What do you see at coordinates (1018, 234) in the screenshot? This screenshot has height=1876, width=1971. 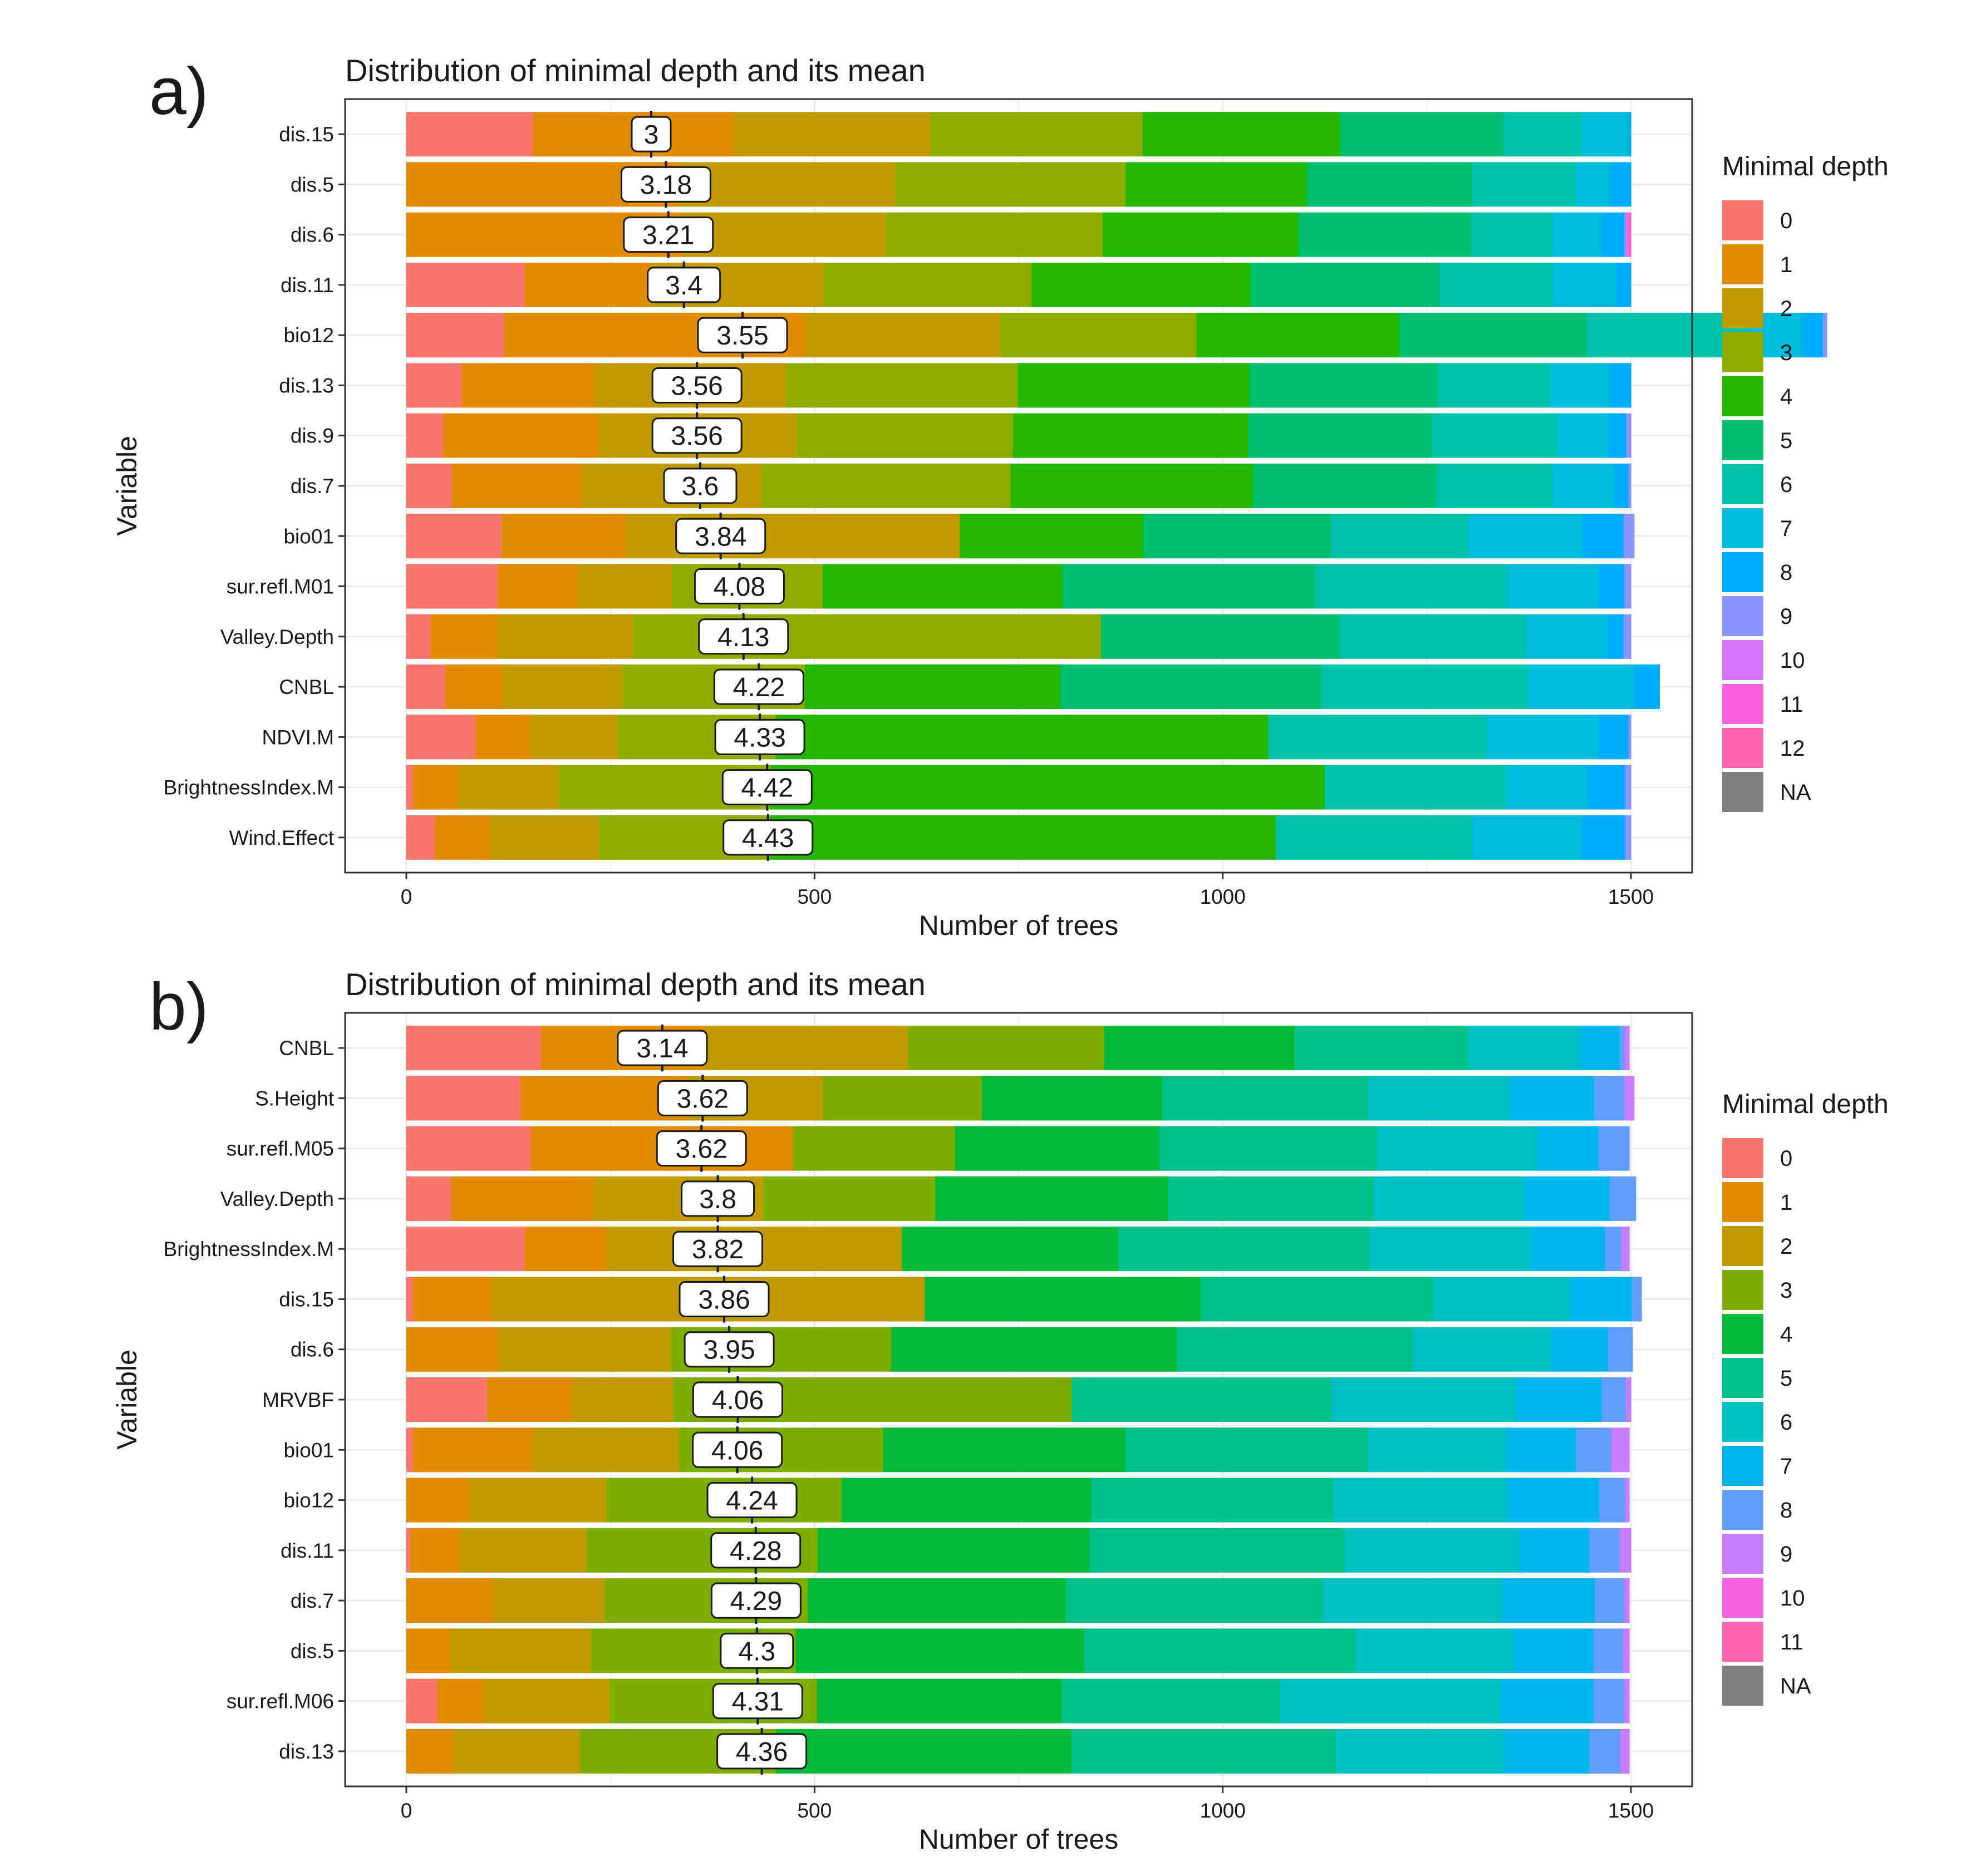 I see `bar-row-dis.6` at bounding box center [1018, 234].